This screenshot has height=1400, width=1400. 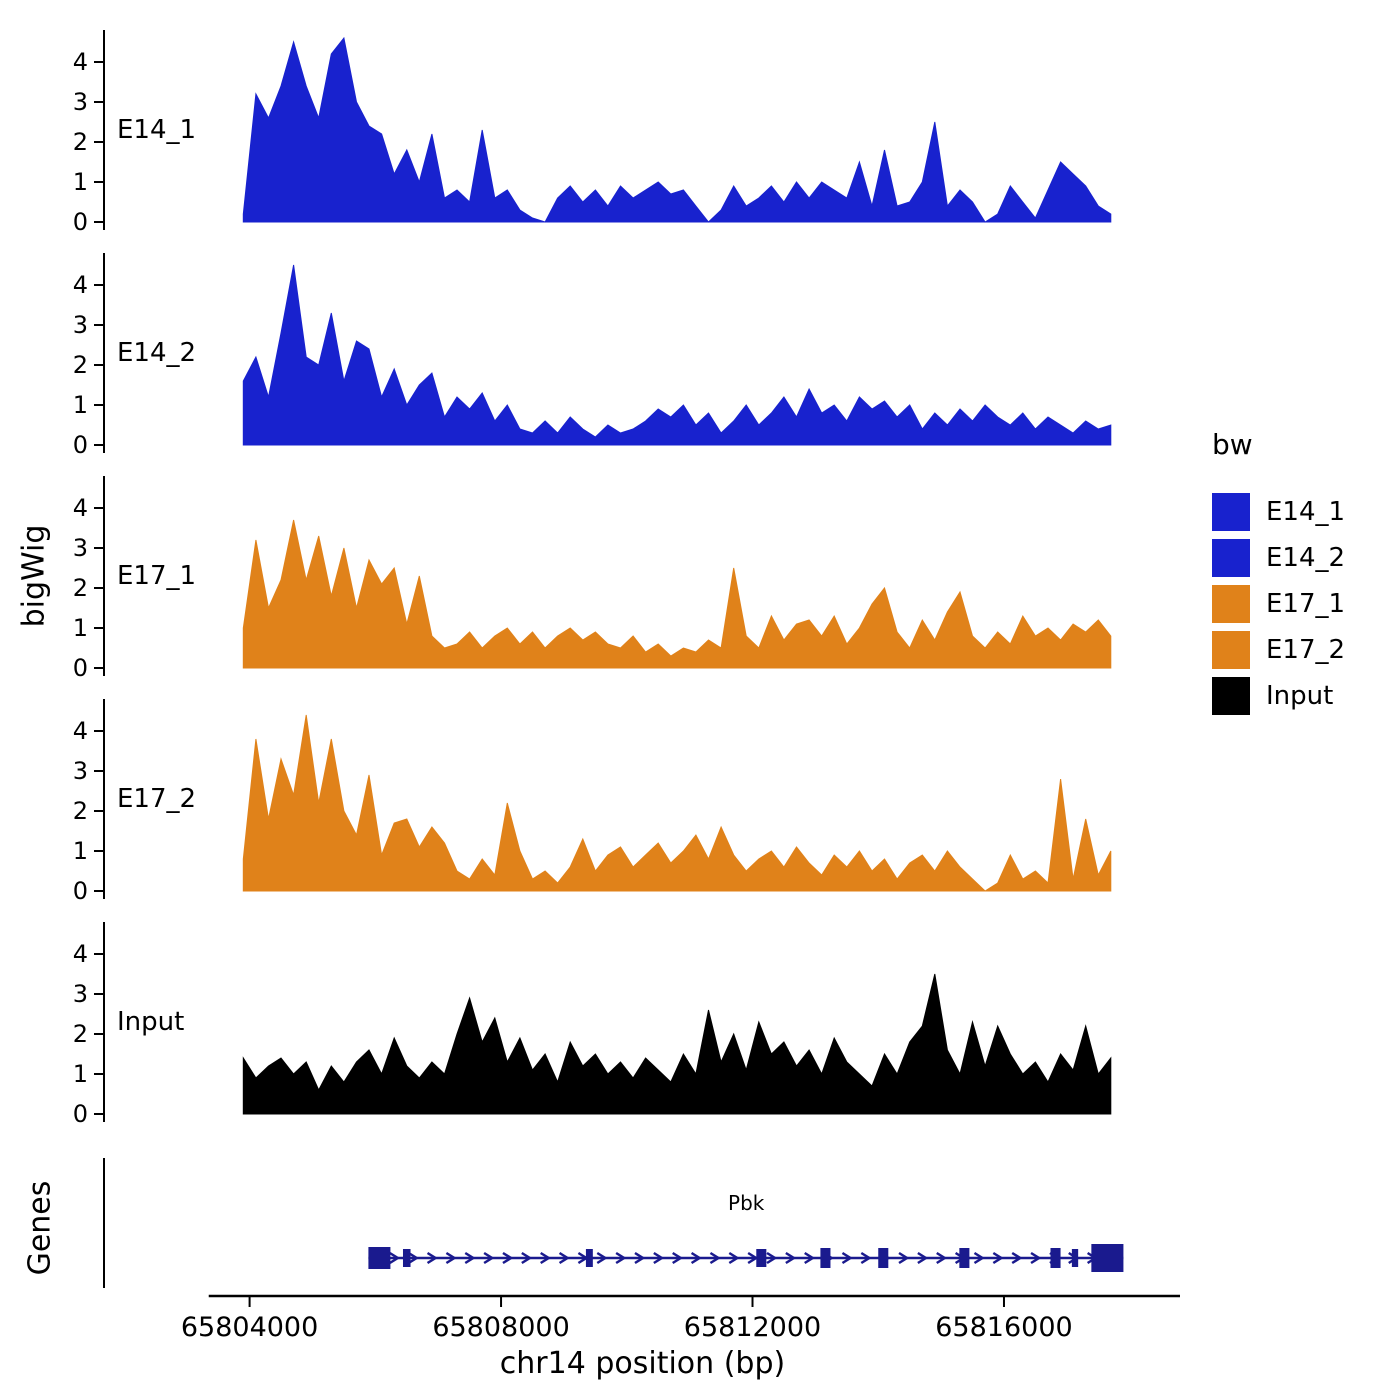 I want to click on legend-entry-Input: Input, so click(x=1278, y=696).